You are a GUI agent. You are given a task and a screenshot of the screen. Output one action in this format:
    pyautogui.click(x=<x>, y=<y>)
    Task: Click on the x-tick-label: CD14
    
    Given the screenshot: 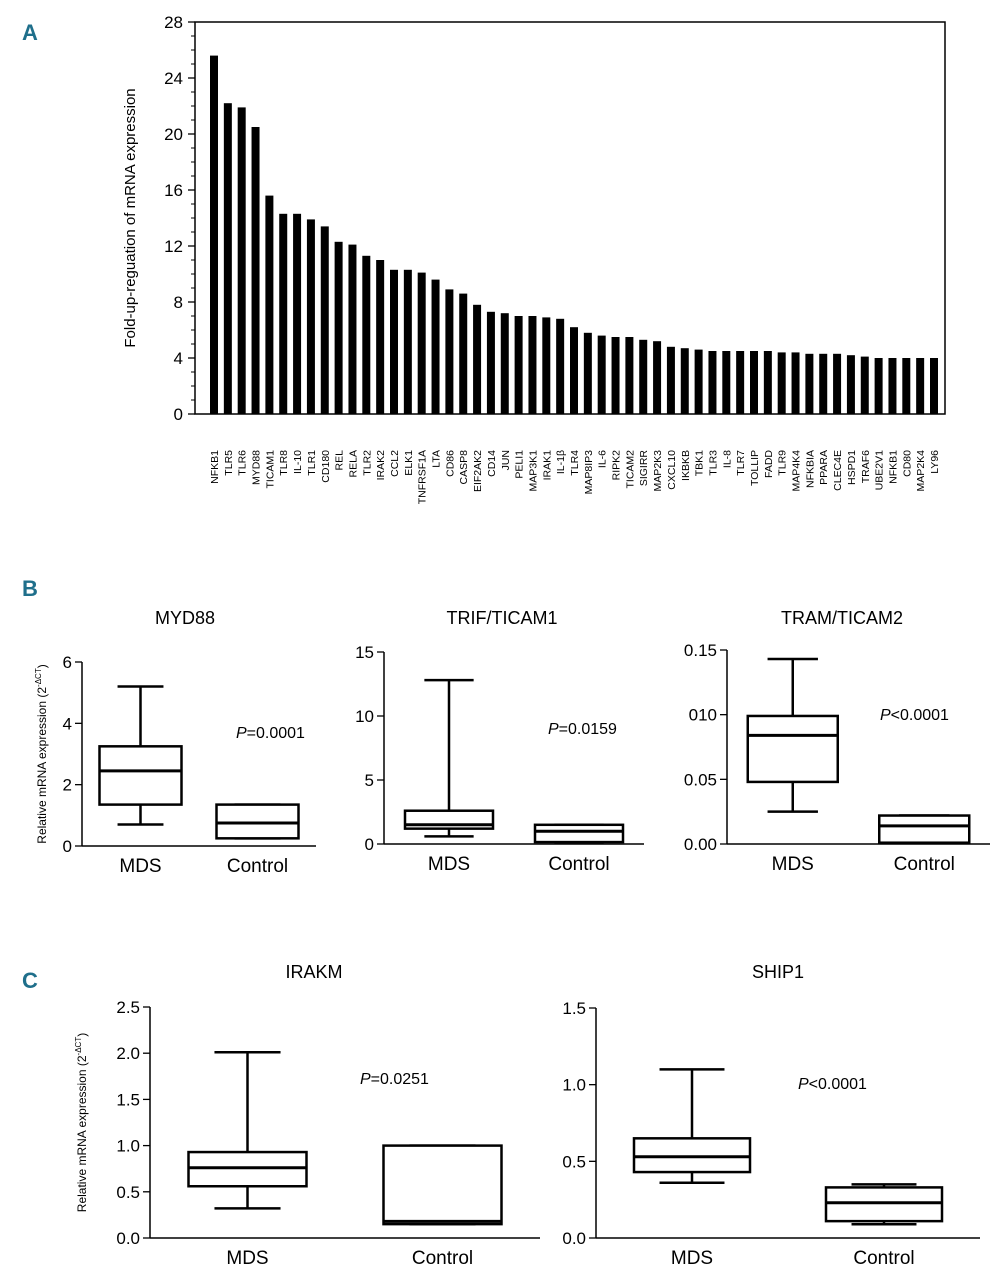 What is the action you would take?
    pyautogui.click(x=492, y=463)
    